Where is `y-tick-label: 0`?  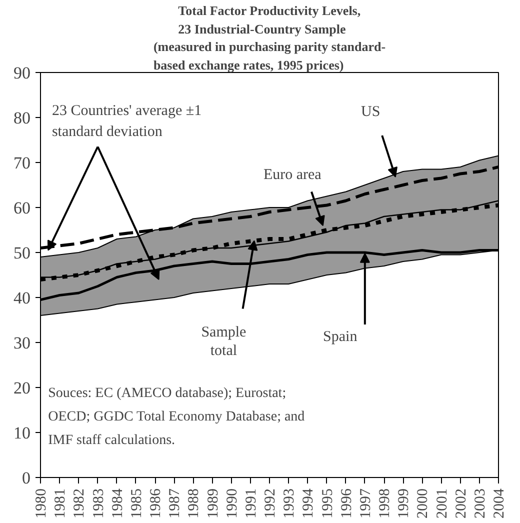 y-tick-label: 0 is located at coordinates (26, 478).